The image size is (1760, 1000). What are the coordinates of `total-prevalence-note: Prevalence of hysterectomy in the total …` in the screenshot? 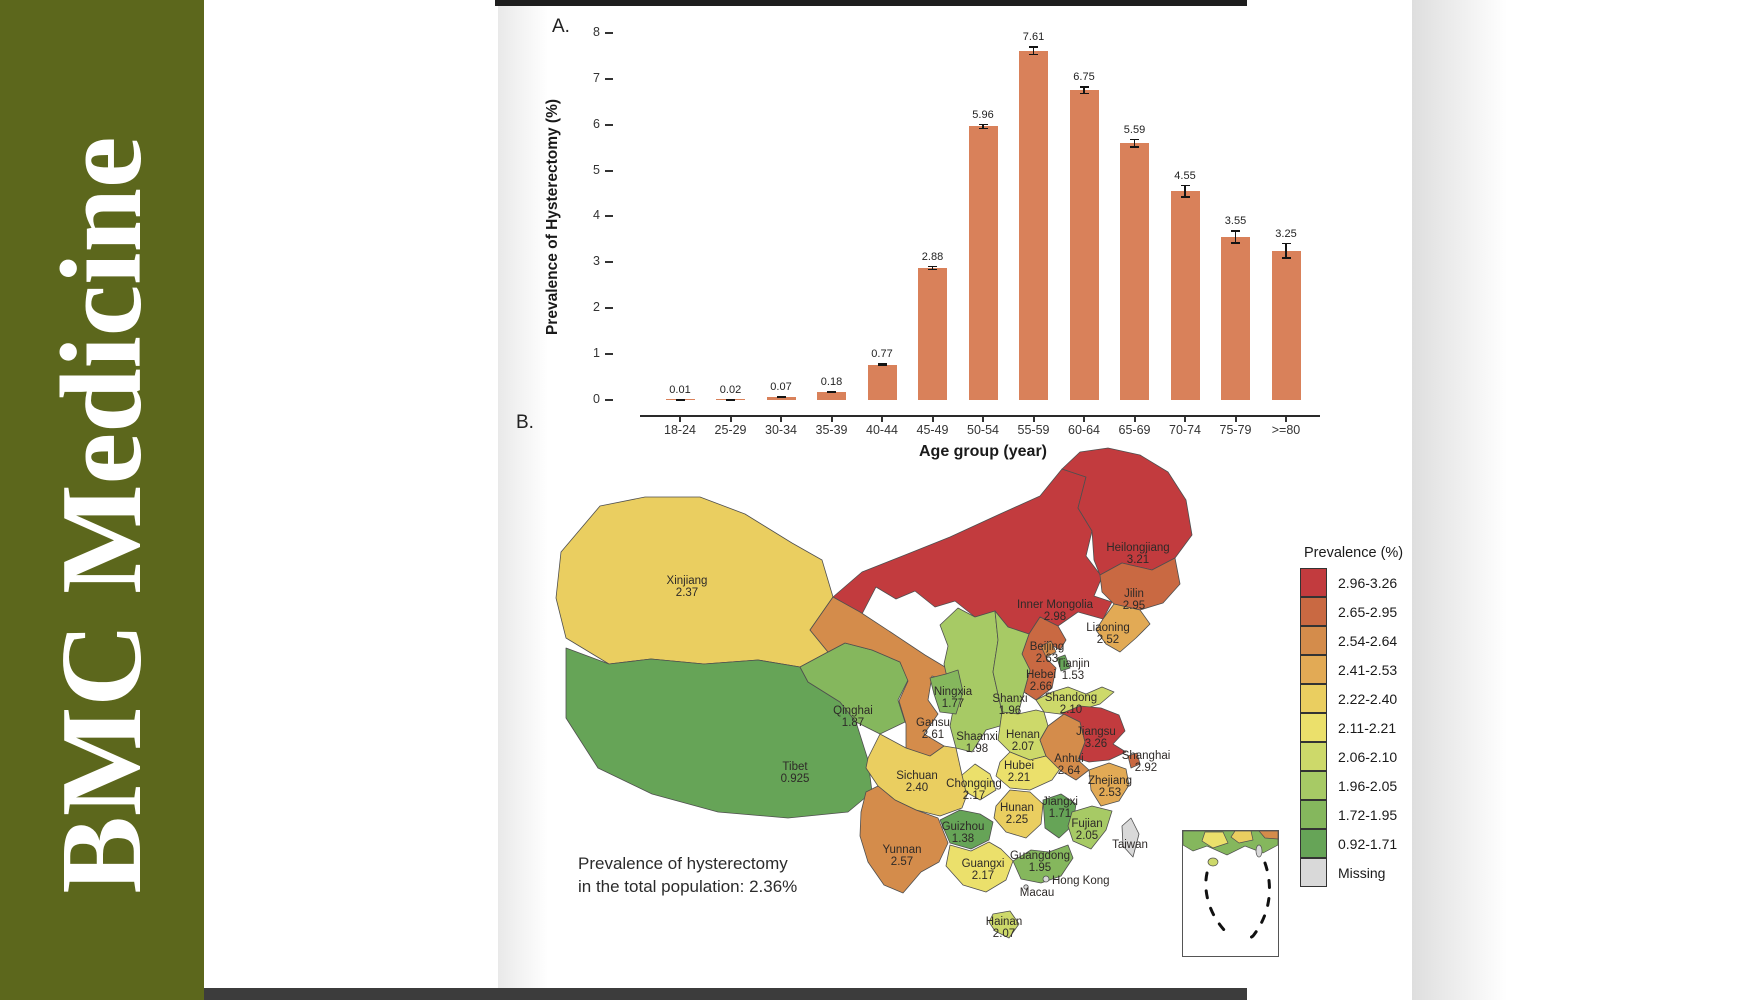 It's located at (687, 875).